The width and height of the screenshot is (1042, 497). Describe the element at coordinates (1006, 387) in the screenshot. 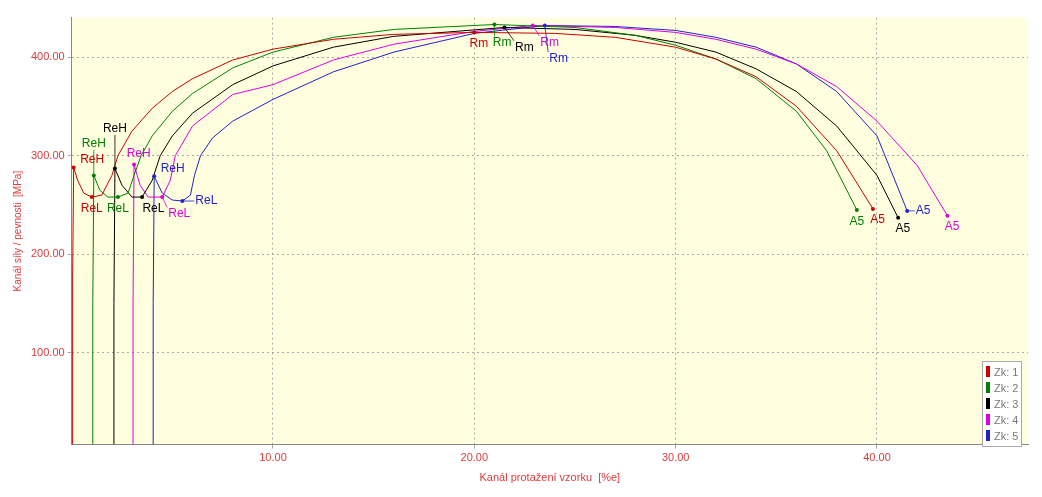

I see `legend-label: Zk: 2` at that location.